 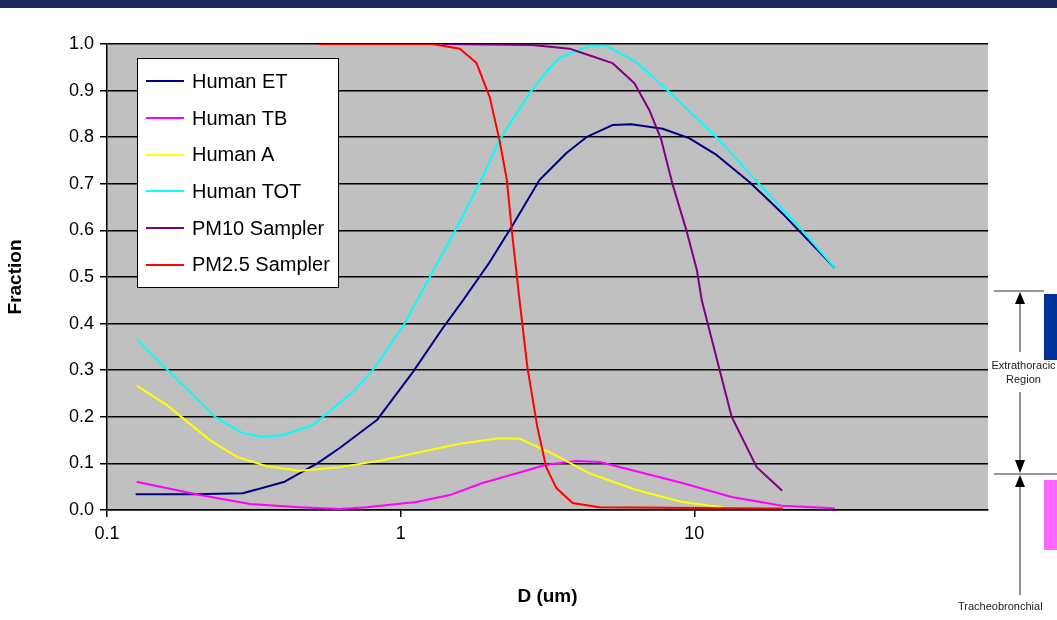 I want to click on y-tick-label: 0.6, so click(x=81, y=229).